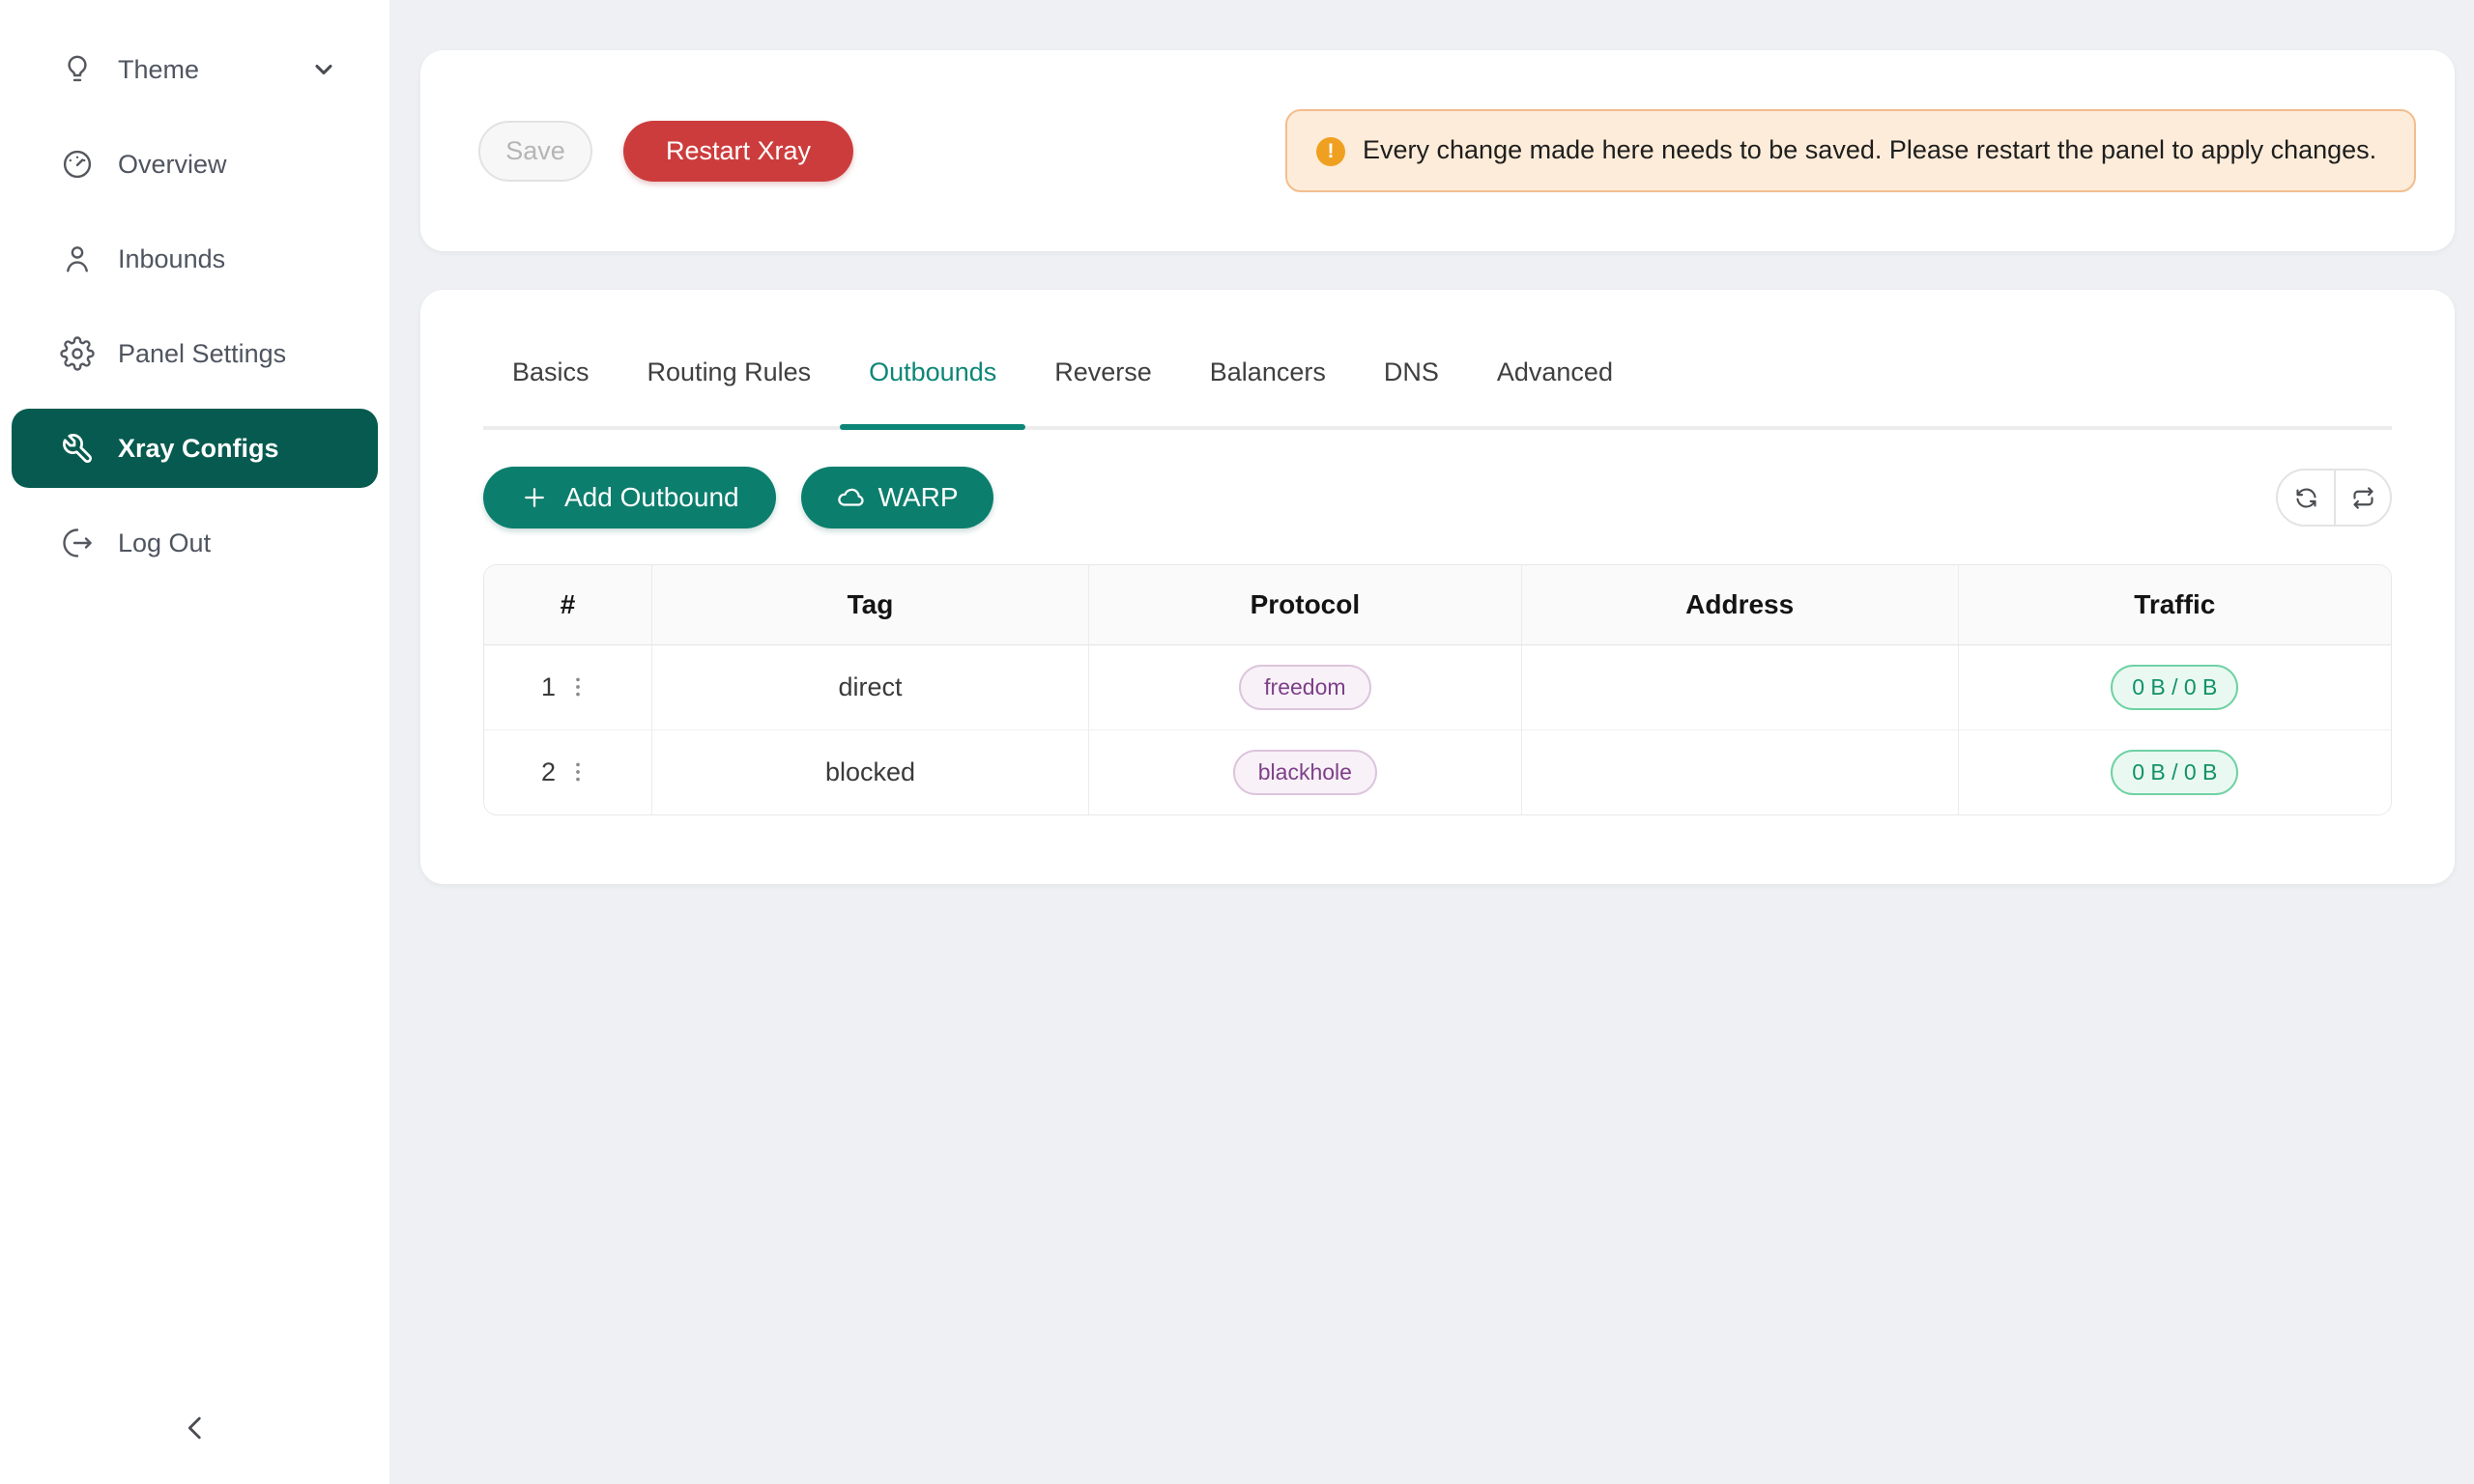  Describe the element at coordinates (1554, 372) in the screenshot. I see `tab-advanced: Advanced` at that location.